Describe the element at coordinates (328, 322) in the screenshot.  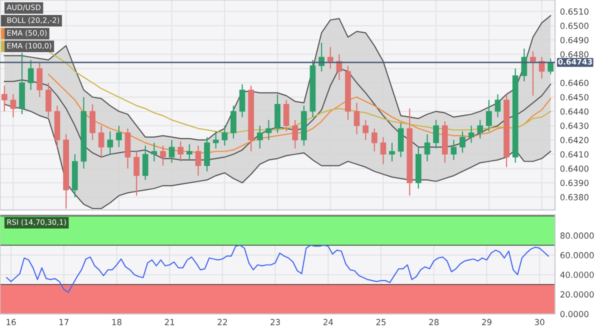
I see `x-tick-label: 24` at that location.